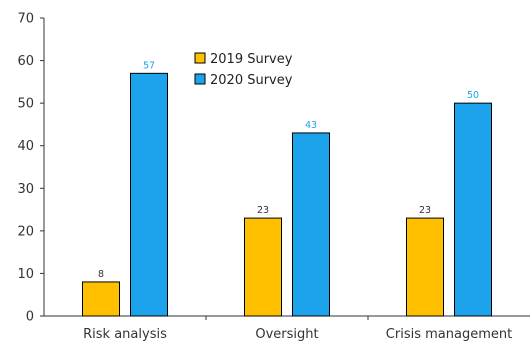 This screenshot has height=344, width=532. I want to click on y-tick-label: 60, so click(25, 61).